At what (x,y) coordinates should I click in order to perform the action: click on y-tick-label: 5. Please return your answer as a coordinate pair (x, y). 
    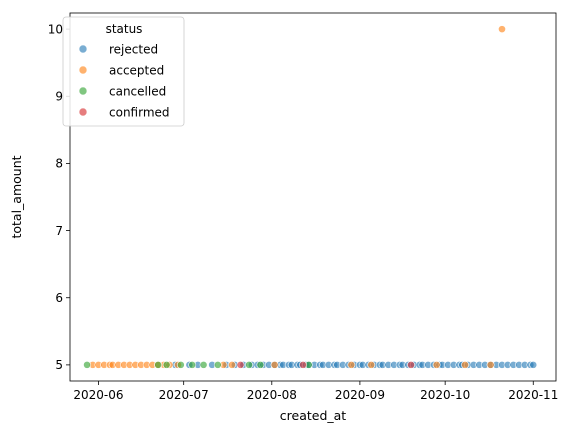
    Looking at the image, I should click on (59, 365).